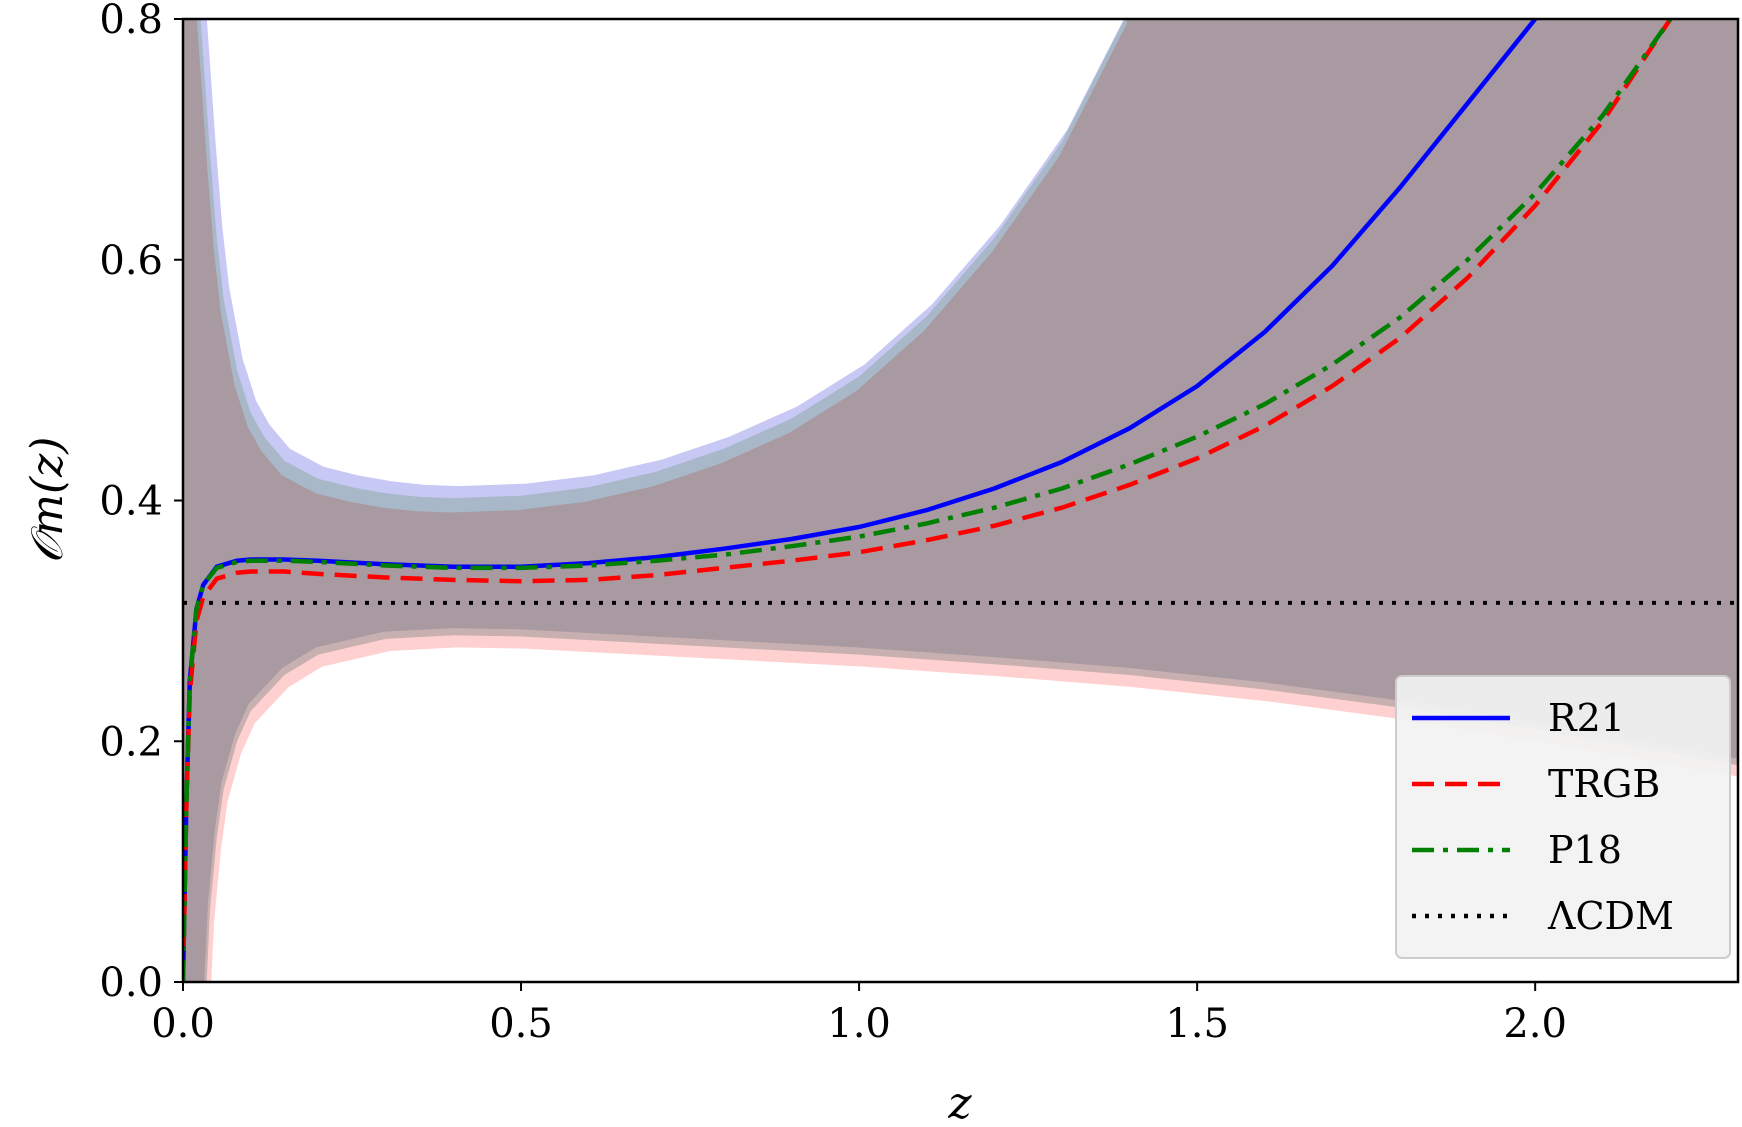 Image resolution: width=1742 pixels, height=1127 pixels. What do you see at coordinates (959, 1102) in the screenshot?
I see `x-axis-label: z` at bounding box center [959, 1102].